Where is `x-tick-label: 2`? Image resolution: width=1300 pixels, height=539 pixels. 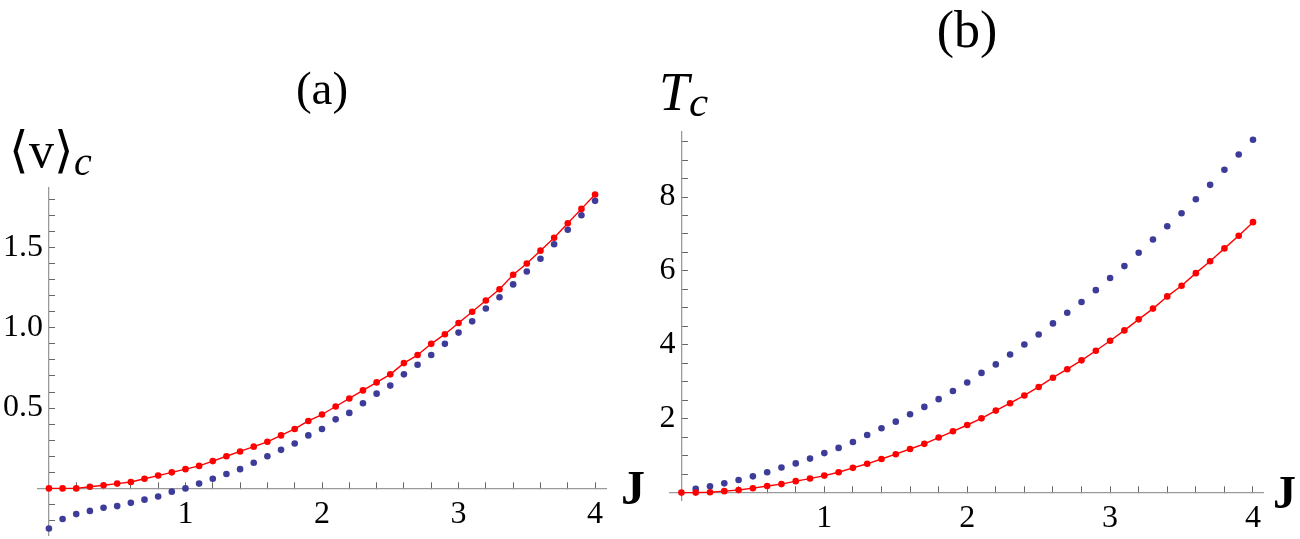
x-tick-label: 2 is located at coordinates (322, 512).